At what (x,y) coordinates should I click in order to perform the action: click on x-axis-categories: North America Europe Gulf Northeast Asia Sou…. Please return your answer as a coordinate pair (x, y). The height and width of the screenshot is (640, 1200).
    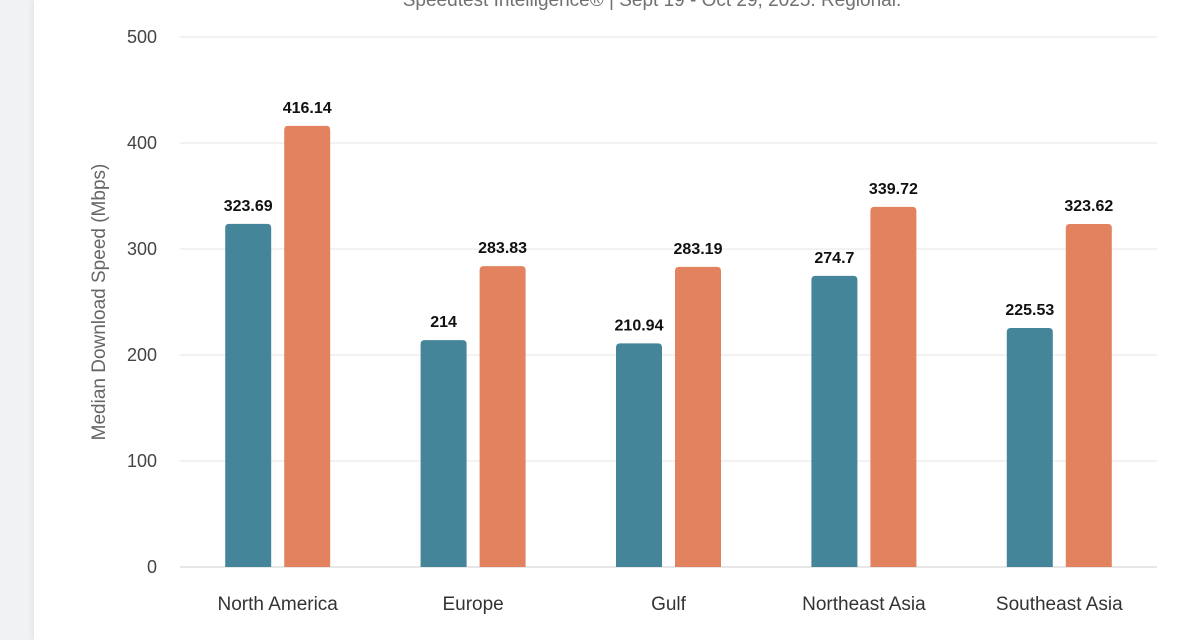
    Looking at the image, I should click on (671, 604).